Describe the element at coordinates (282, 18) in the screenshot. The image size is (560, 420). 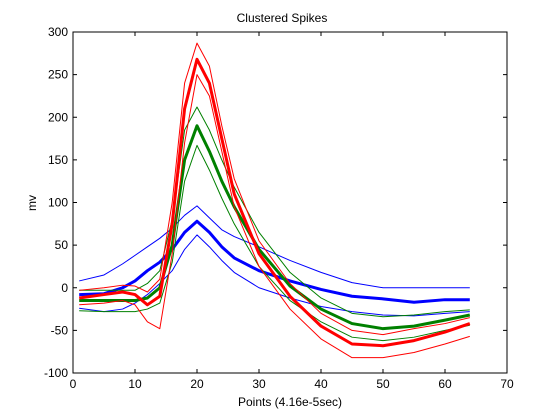
I see `chart-title: Clustered Spikes` at that location.